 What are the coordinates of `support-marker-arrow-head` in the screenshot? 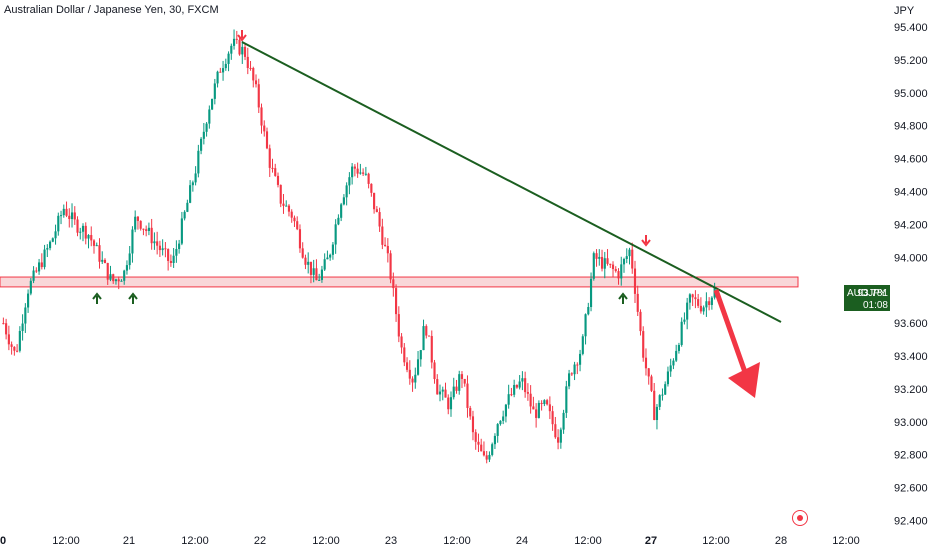 It's located at (133, 296).